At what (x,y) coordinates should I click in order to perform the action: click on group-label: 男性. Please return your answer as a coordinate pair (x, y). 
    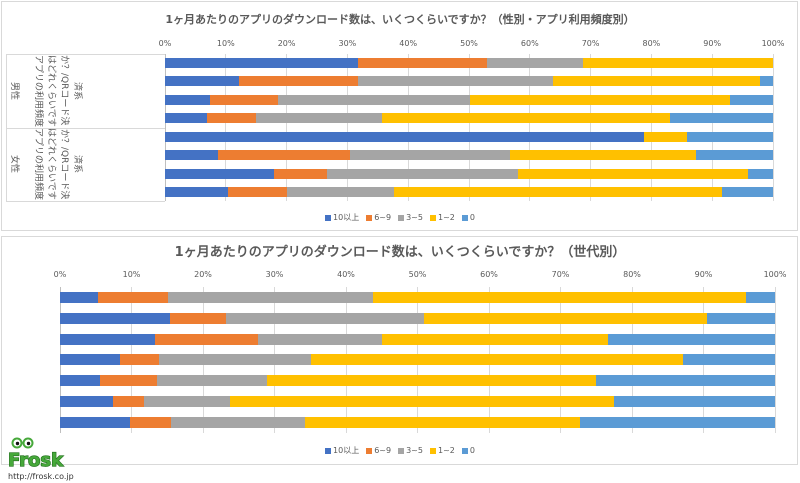
    Looking at the image, I should click on (14, 90).